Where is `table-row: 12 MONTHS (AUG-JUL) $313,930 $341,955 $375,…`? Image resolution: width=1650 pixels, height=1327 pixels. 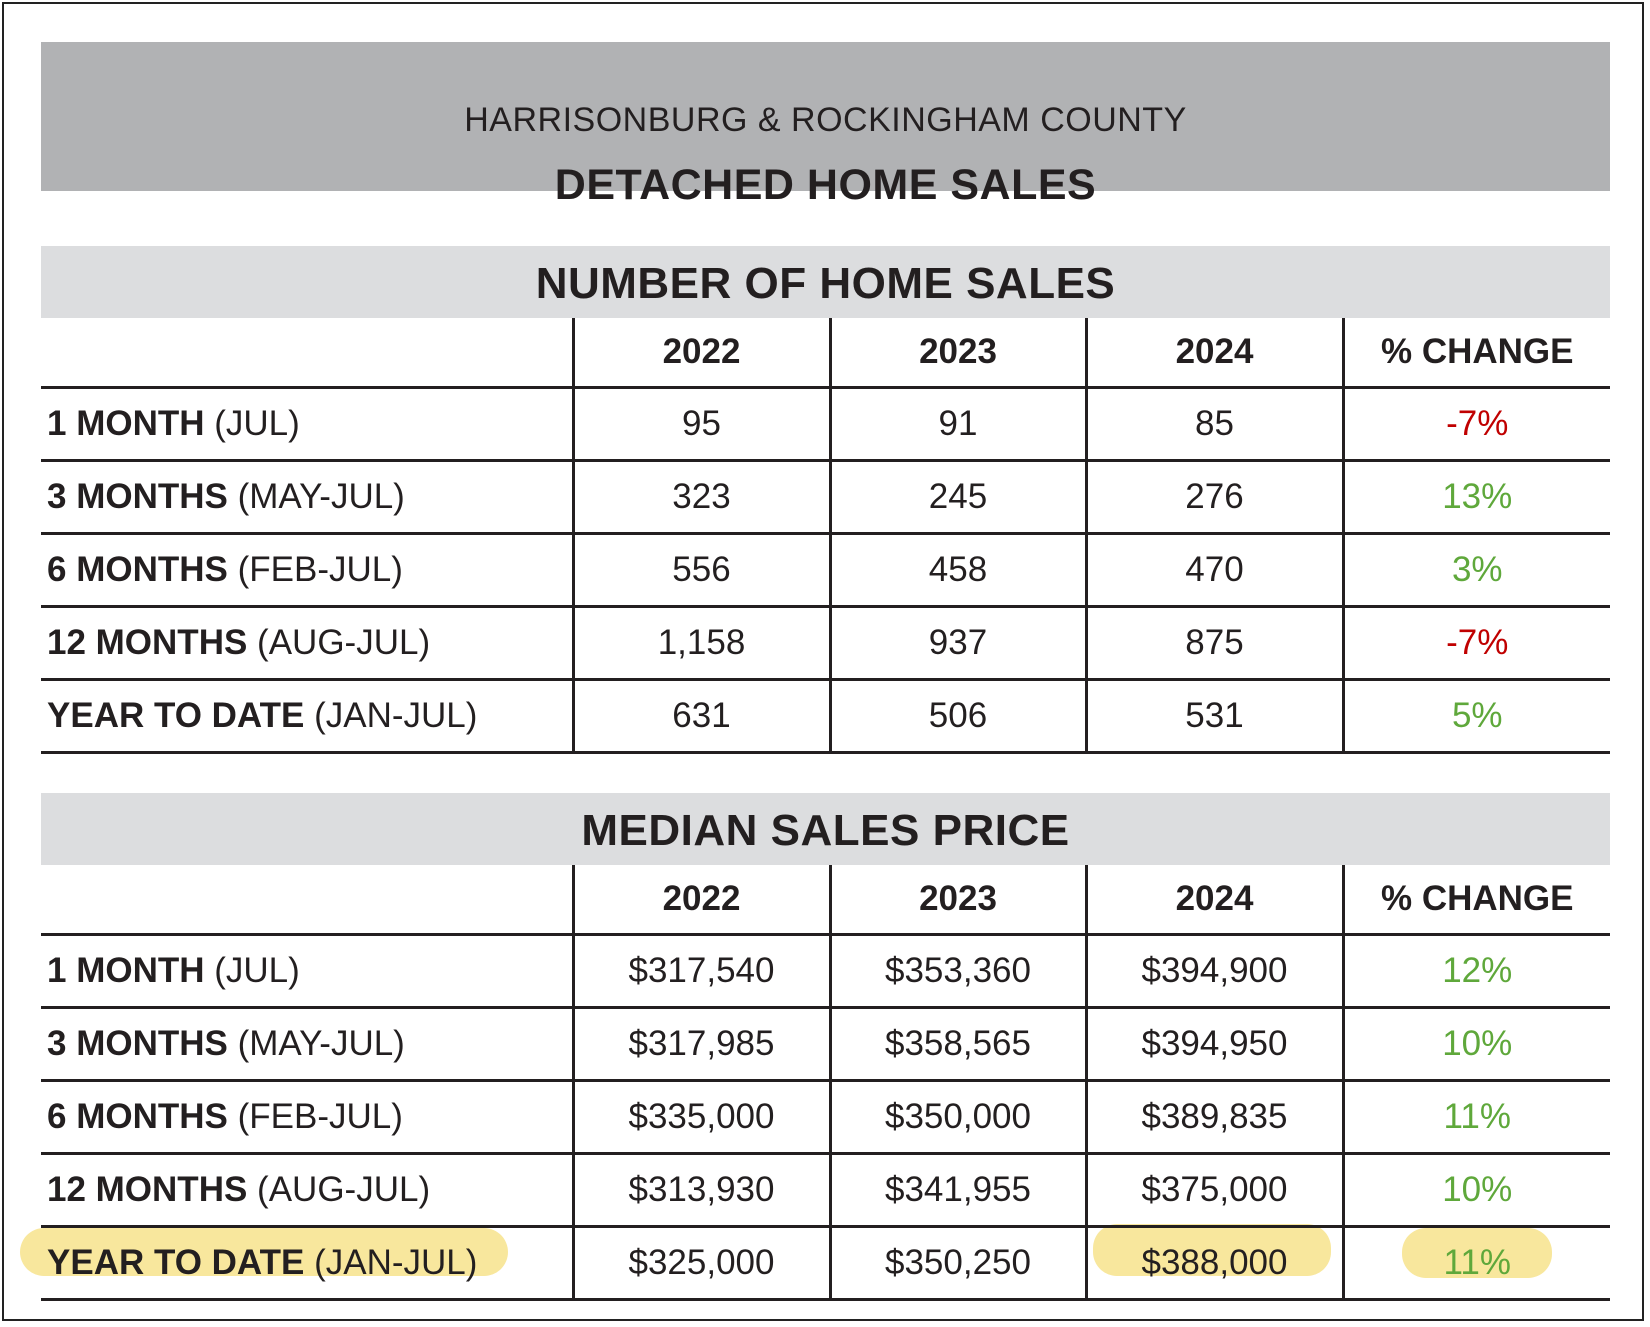
table-row: 12 MONTHS (AUG-JUL) $313,930 $341,955 $375,… is located at coordinates (825, 1190).